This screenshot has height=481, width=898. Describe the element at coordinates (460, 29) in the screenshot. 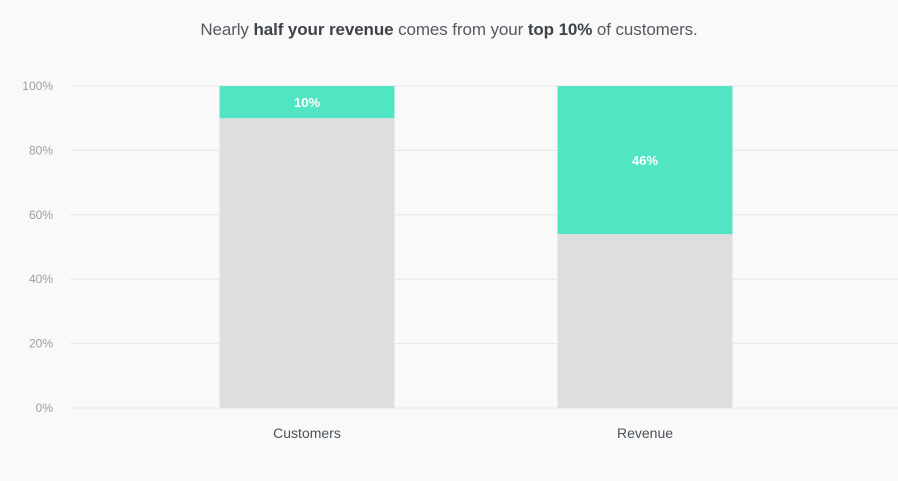

I see `title-part-2: comes from your` at that location.